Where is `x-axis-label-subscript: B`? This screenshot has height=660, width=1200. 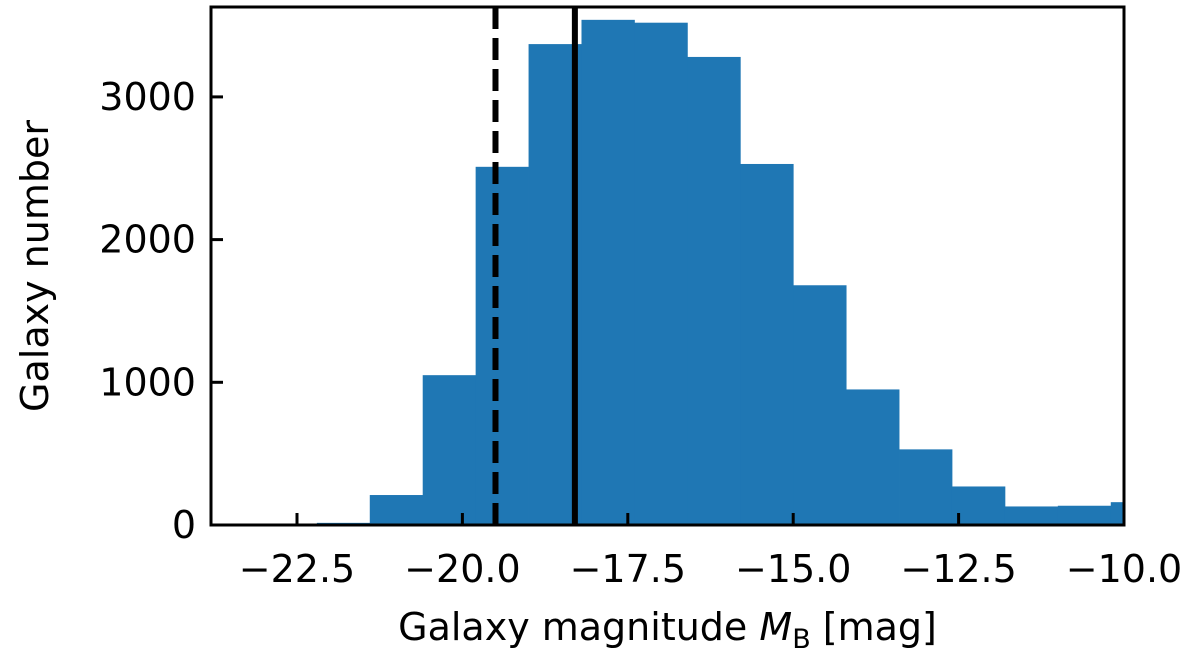
x-axis-label-subscript: B is located at coordinates (801, 639).